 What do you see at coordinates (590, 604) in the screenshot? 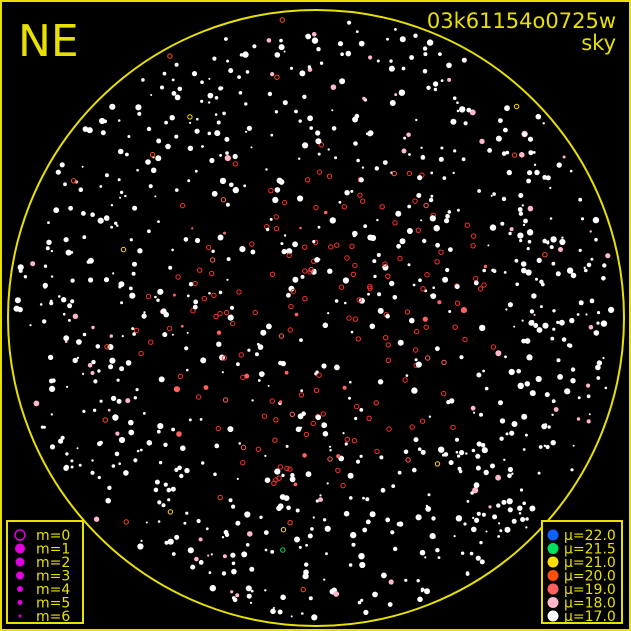
I see `surface-brightness-legend-label: μ=18.0` at bounding box center [590, 604].